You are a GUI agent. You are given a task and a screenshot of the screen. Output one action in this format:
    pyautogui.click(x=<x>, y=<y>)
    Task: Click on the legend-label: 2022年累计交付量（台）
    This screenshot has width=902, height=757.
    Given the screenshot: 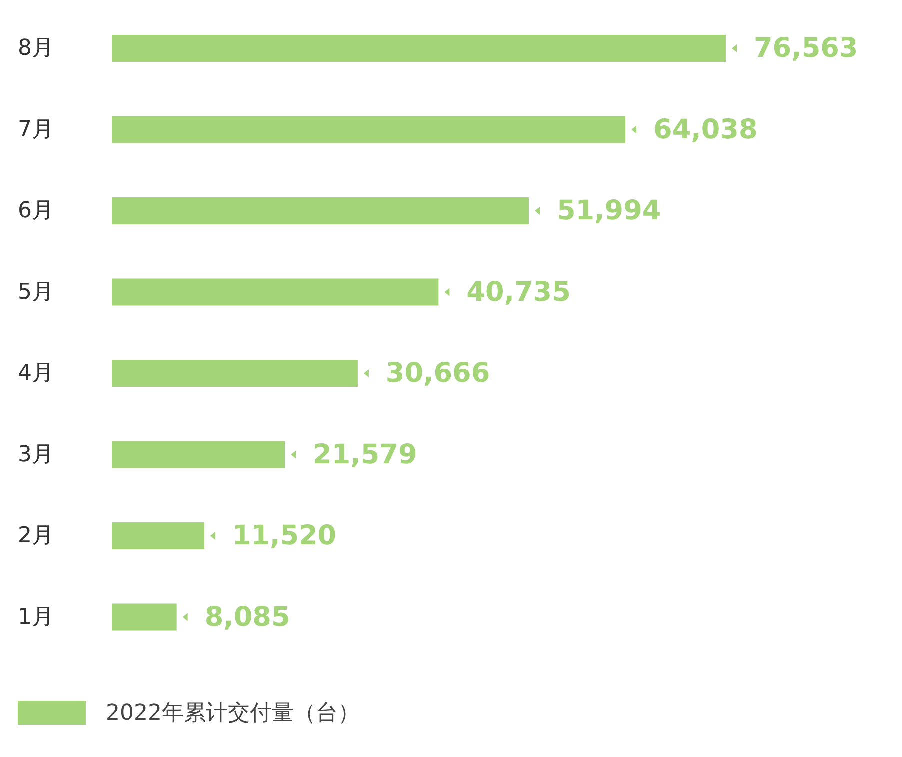 What is the action you would take?
    pyautogui.click(x=233, y=714)
    